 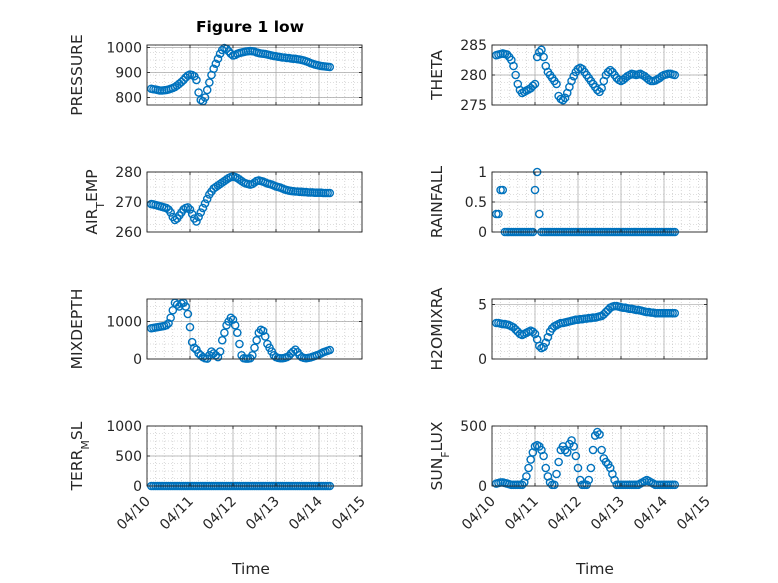 I want to click on y-tick-label: 5, so click(x=482, y=305).